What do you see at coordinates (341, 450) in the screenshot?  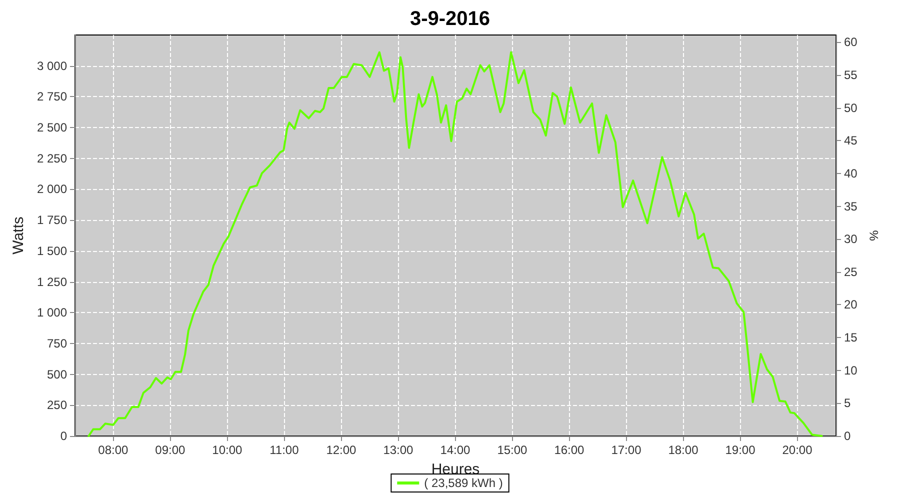 I see `x-tick-label: 12:00` at bounding box center [341, 450].